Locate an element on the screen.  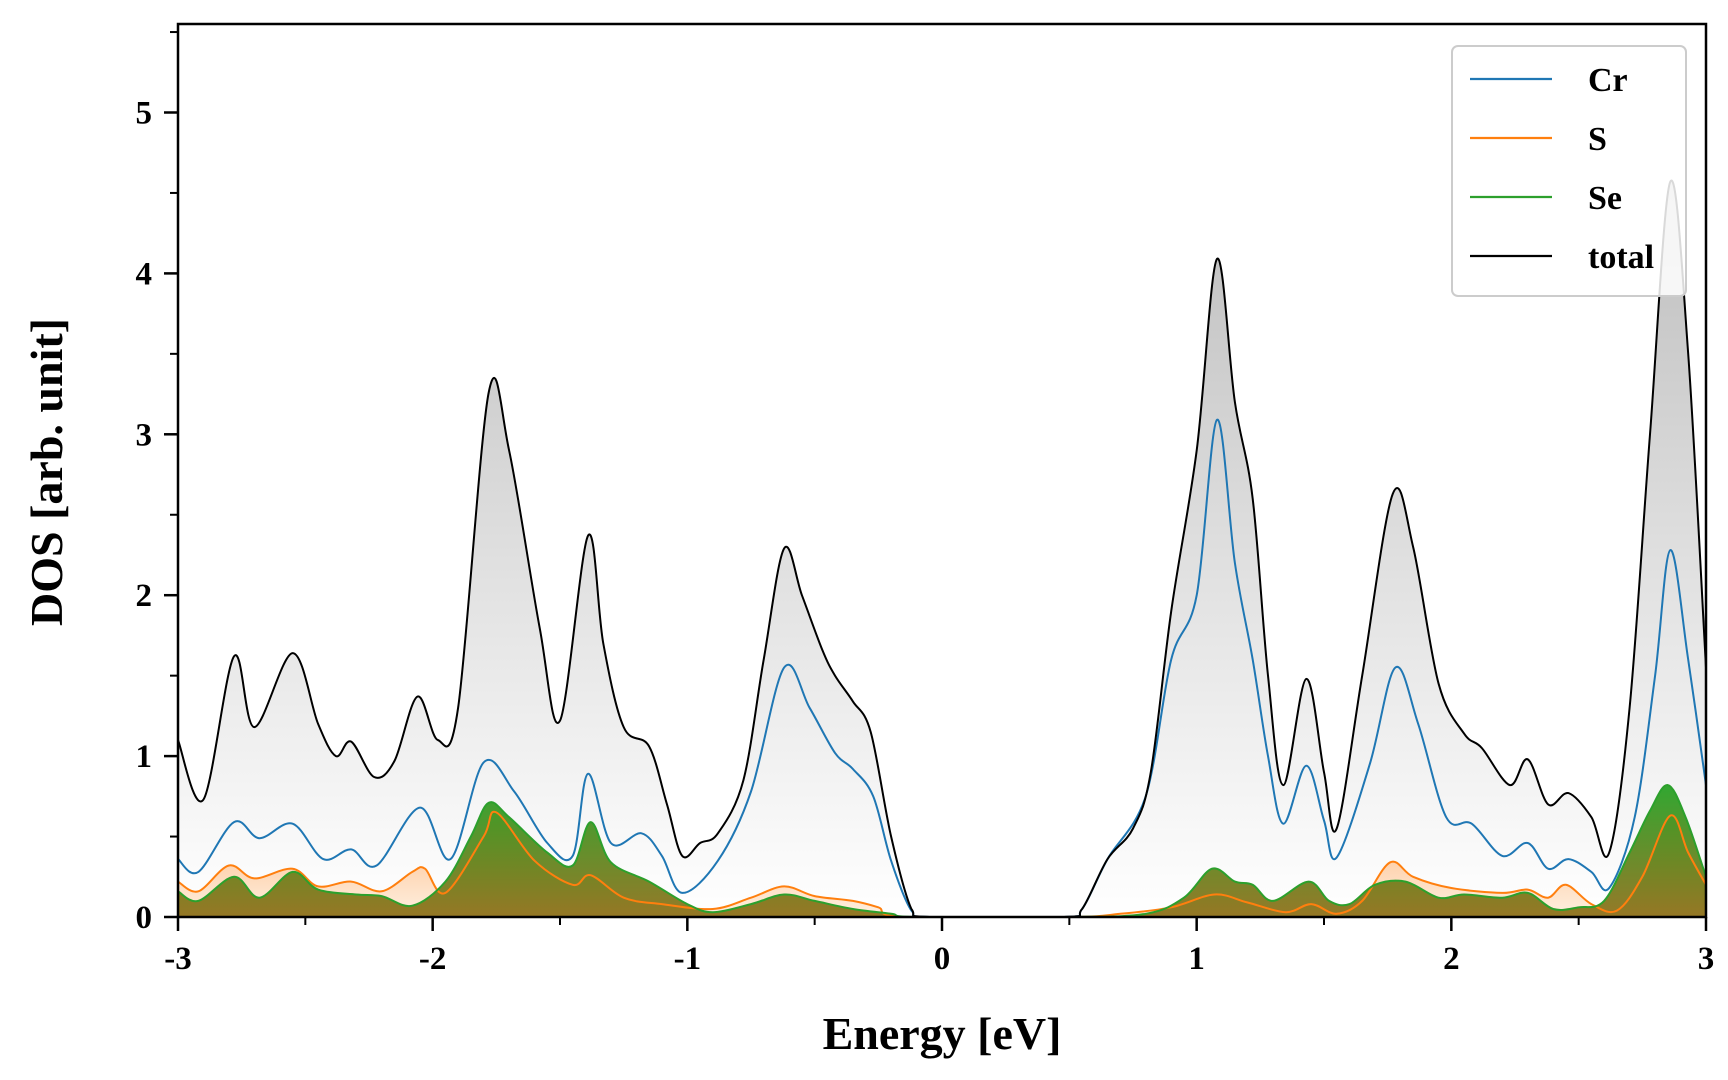
x-tick-label: 3 is located at coordinates (1706, 959).